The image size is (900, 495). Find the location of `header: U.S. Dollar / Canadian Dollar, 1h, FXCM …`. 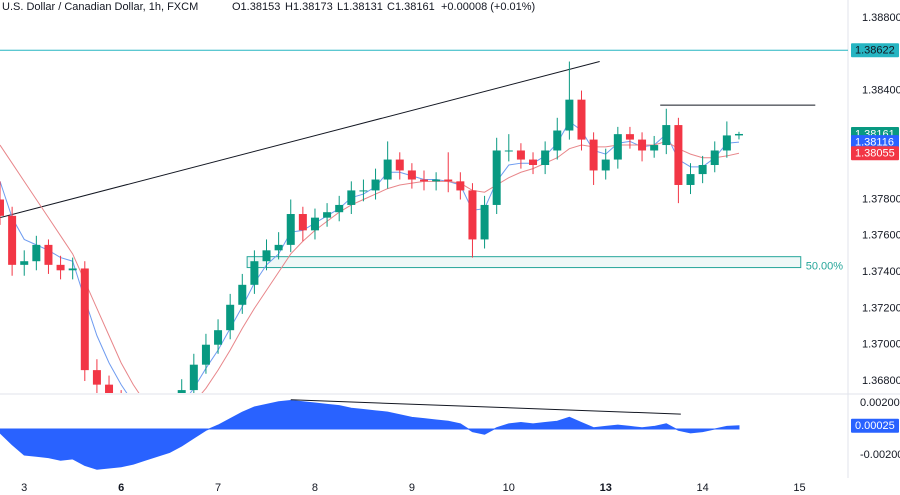

header: U.S. Dollar / Canadian Dollar, 1h, FXCM … is located at coordinates (268, 7).